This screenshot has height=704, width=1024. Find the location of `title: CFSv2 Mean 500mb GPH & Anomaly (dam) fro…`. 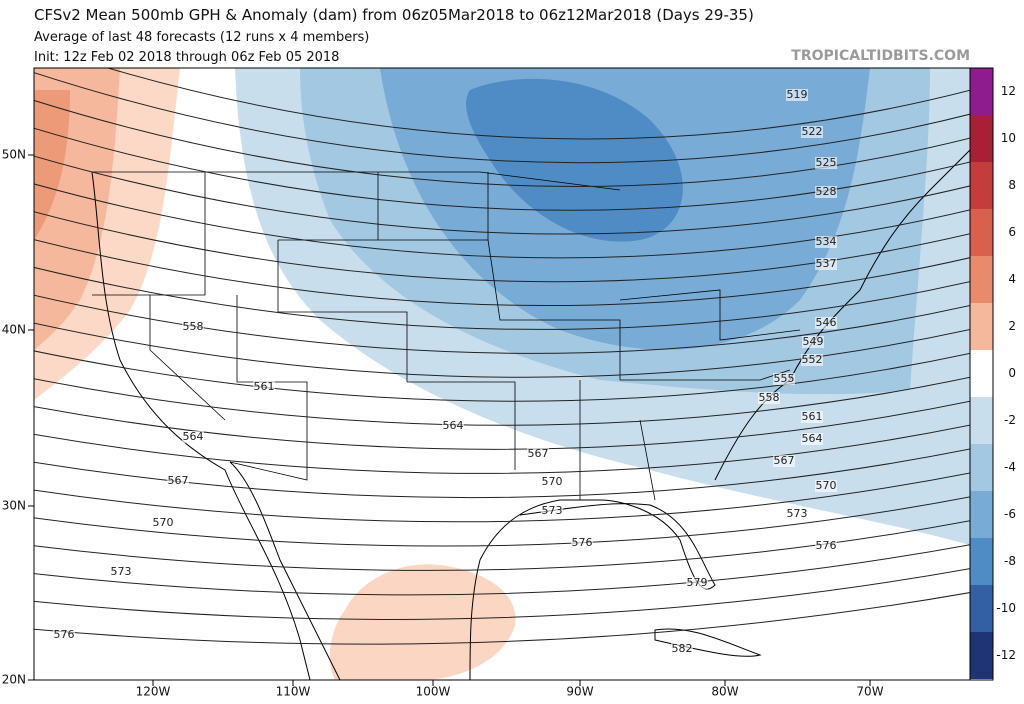

title: CFSv2 Mean 500mb GPH & Anomaly (dam) fro… is located at coordinates (394, 15).